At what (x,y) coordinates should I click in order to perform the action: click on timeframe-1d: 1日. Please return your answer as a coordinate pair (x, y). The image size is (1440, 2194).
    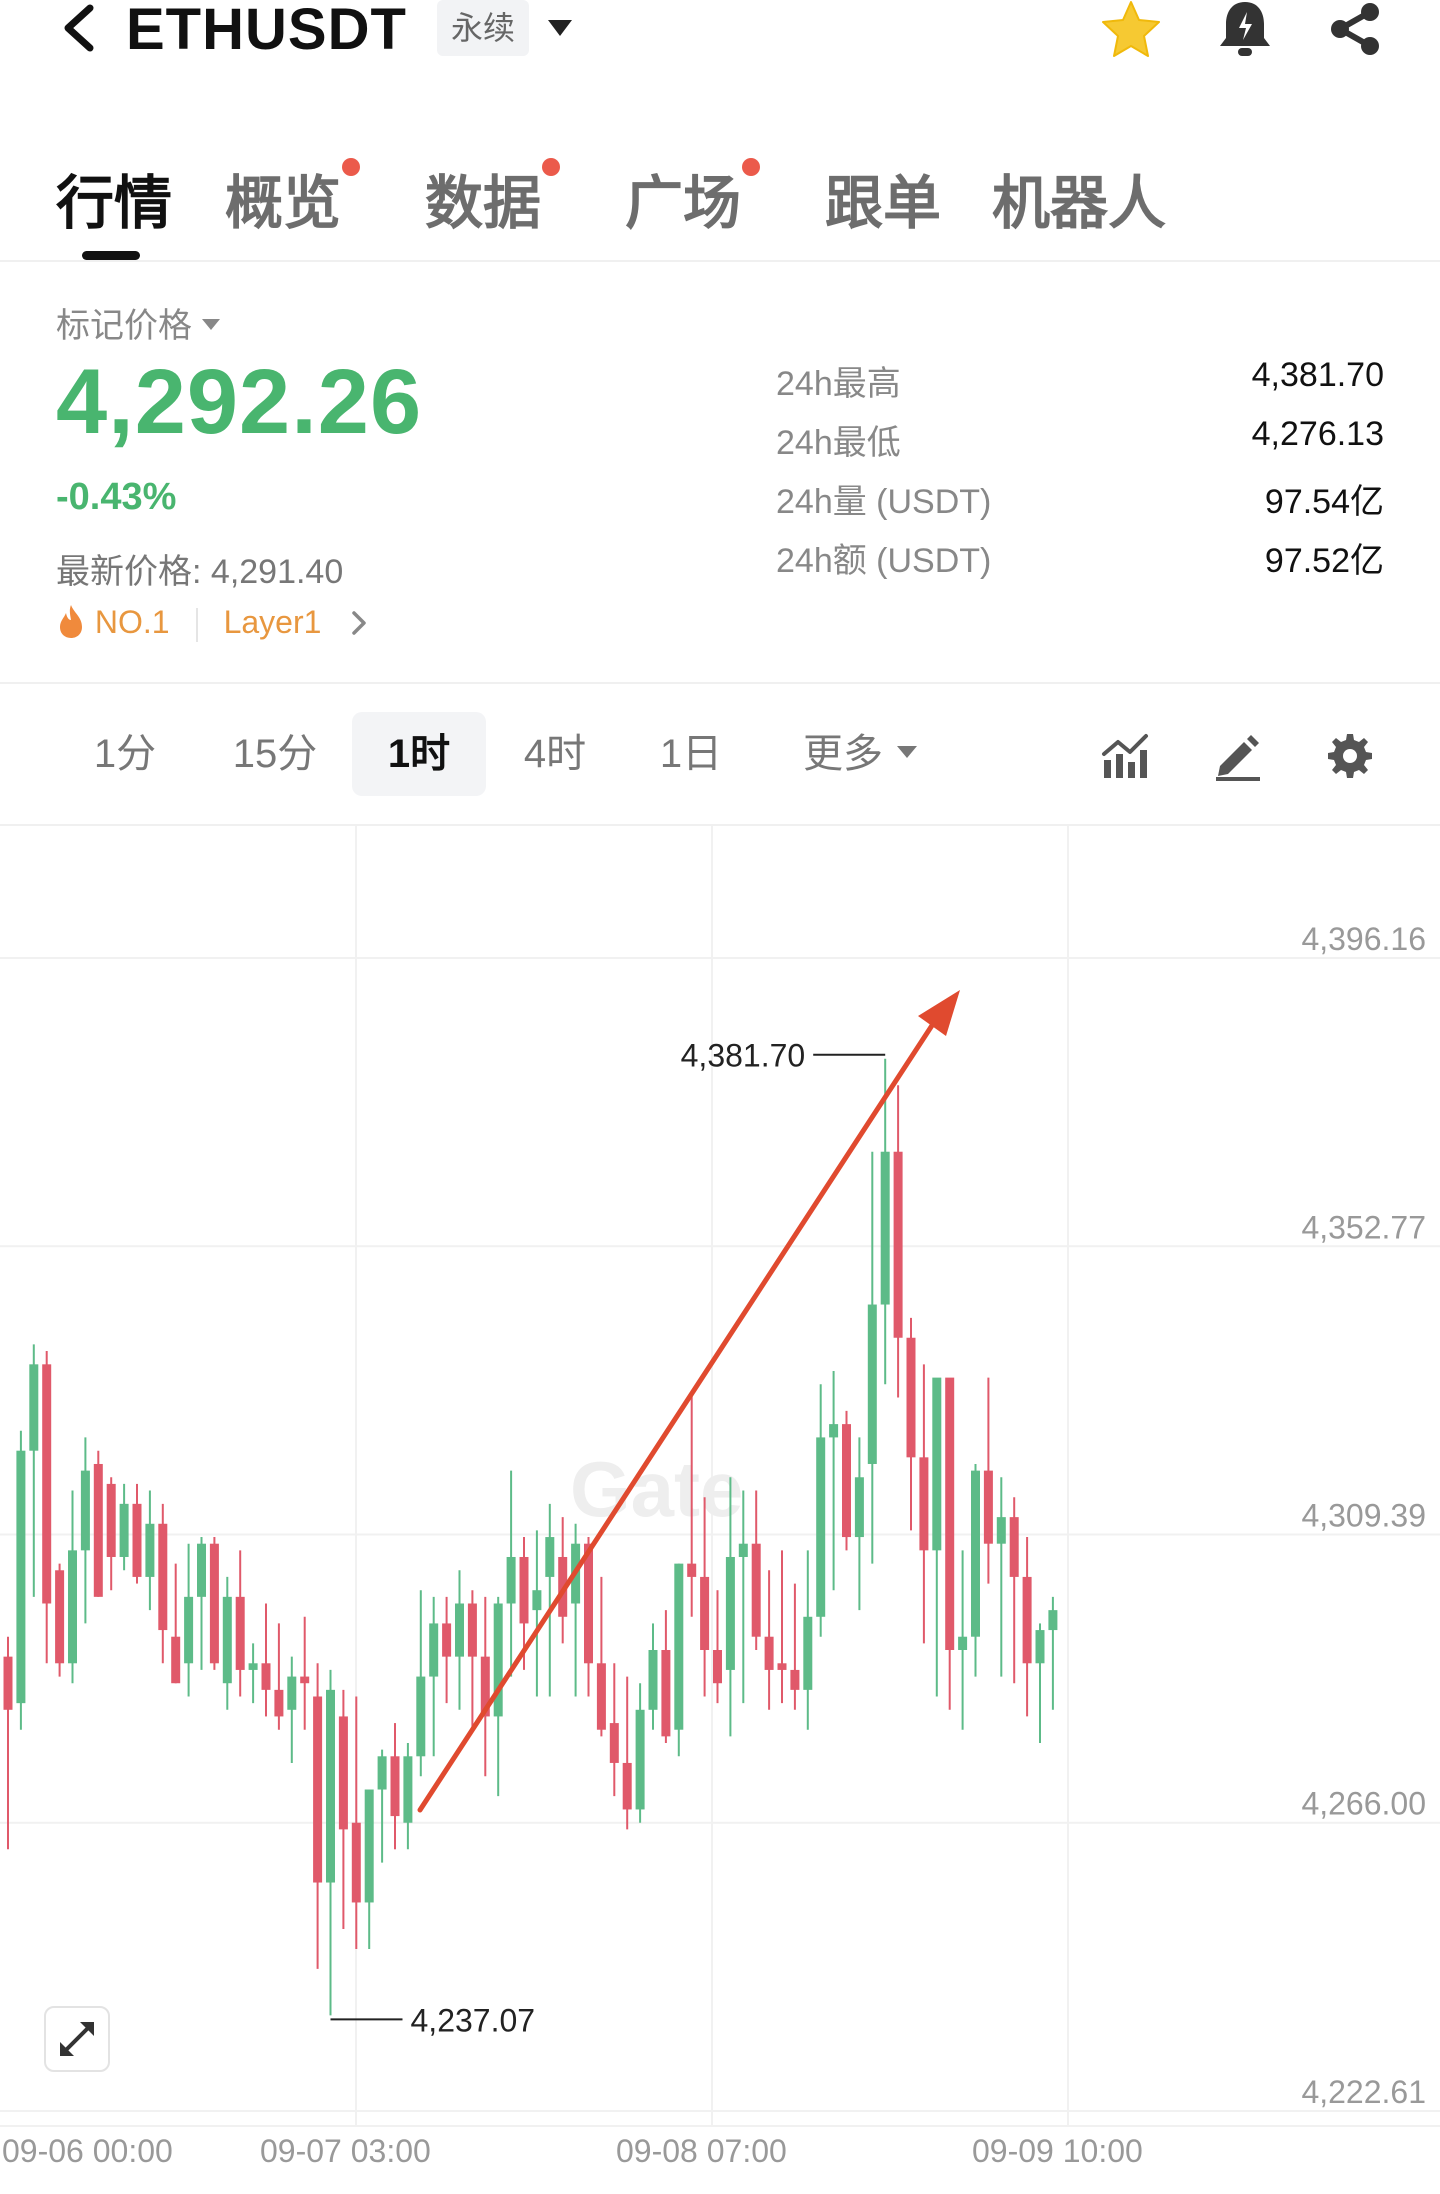
    Looking at the image, I should click on (691, 754).